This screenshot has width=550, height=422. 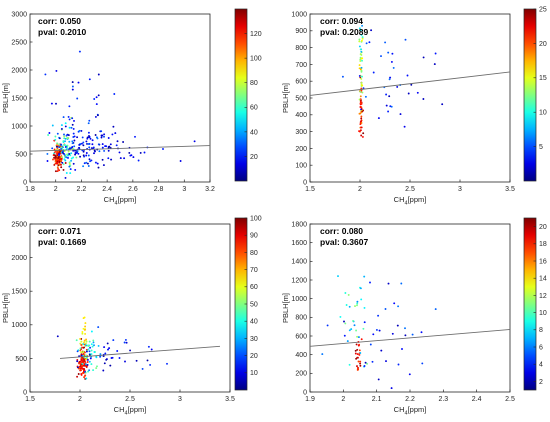 What do you see at coordinates (19, 70) in the screenshot?
I see `y-tick-label: 2000` at bounding box center [19, 70].